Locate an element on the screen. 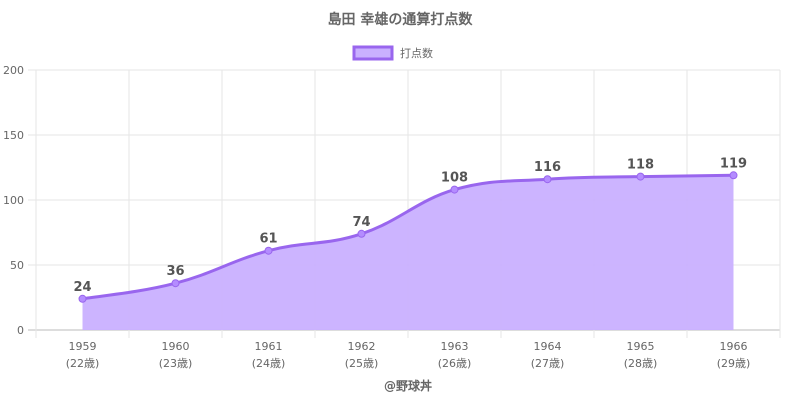  data-label: 74 is located at coordinates (361, 222).